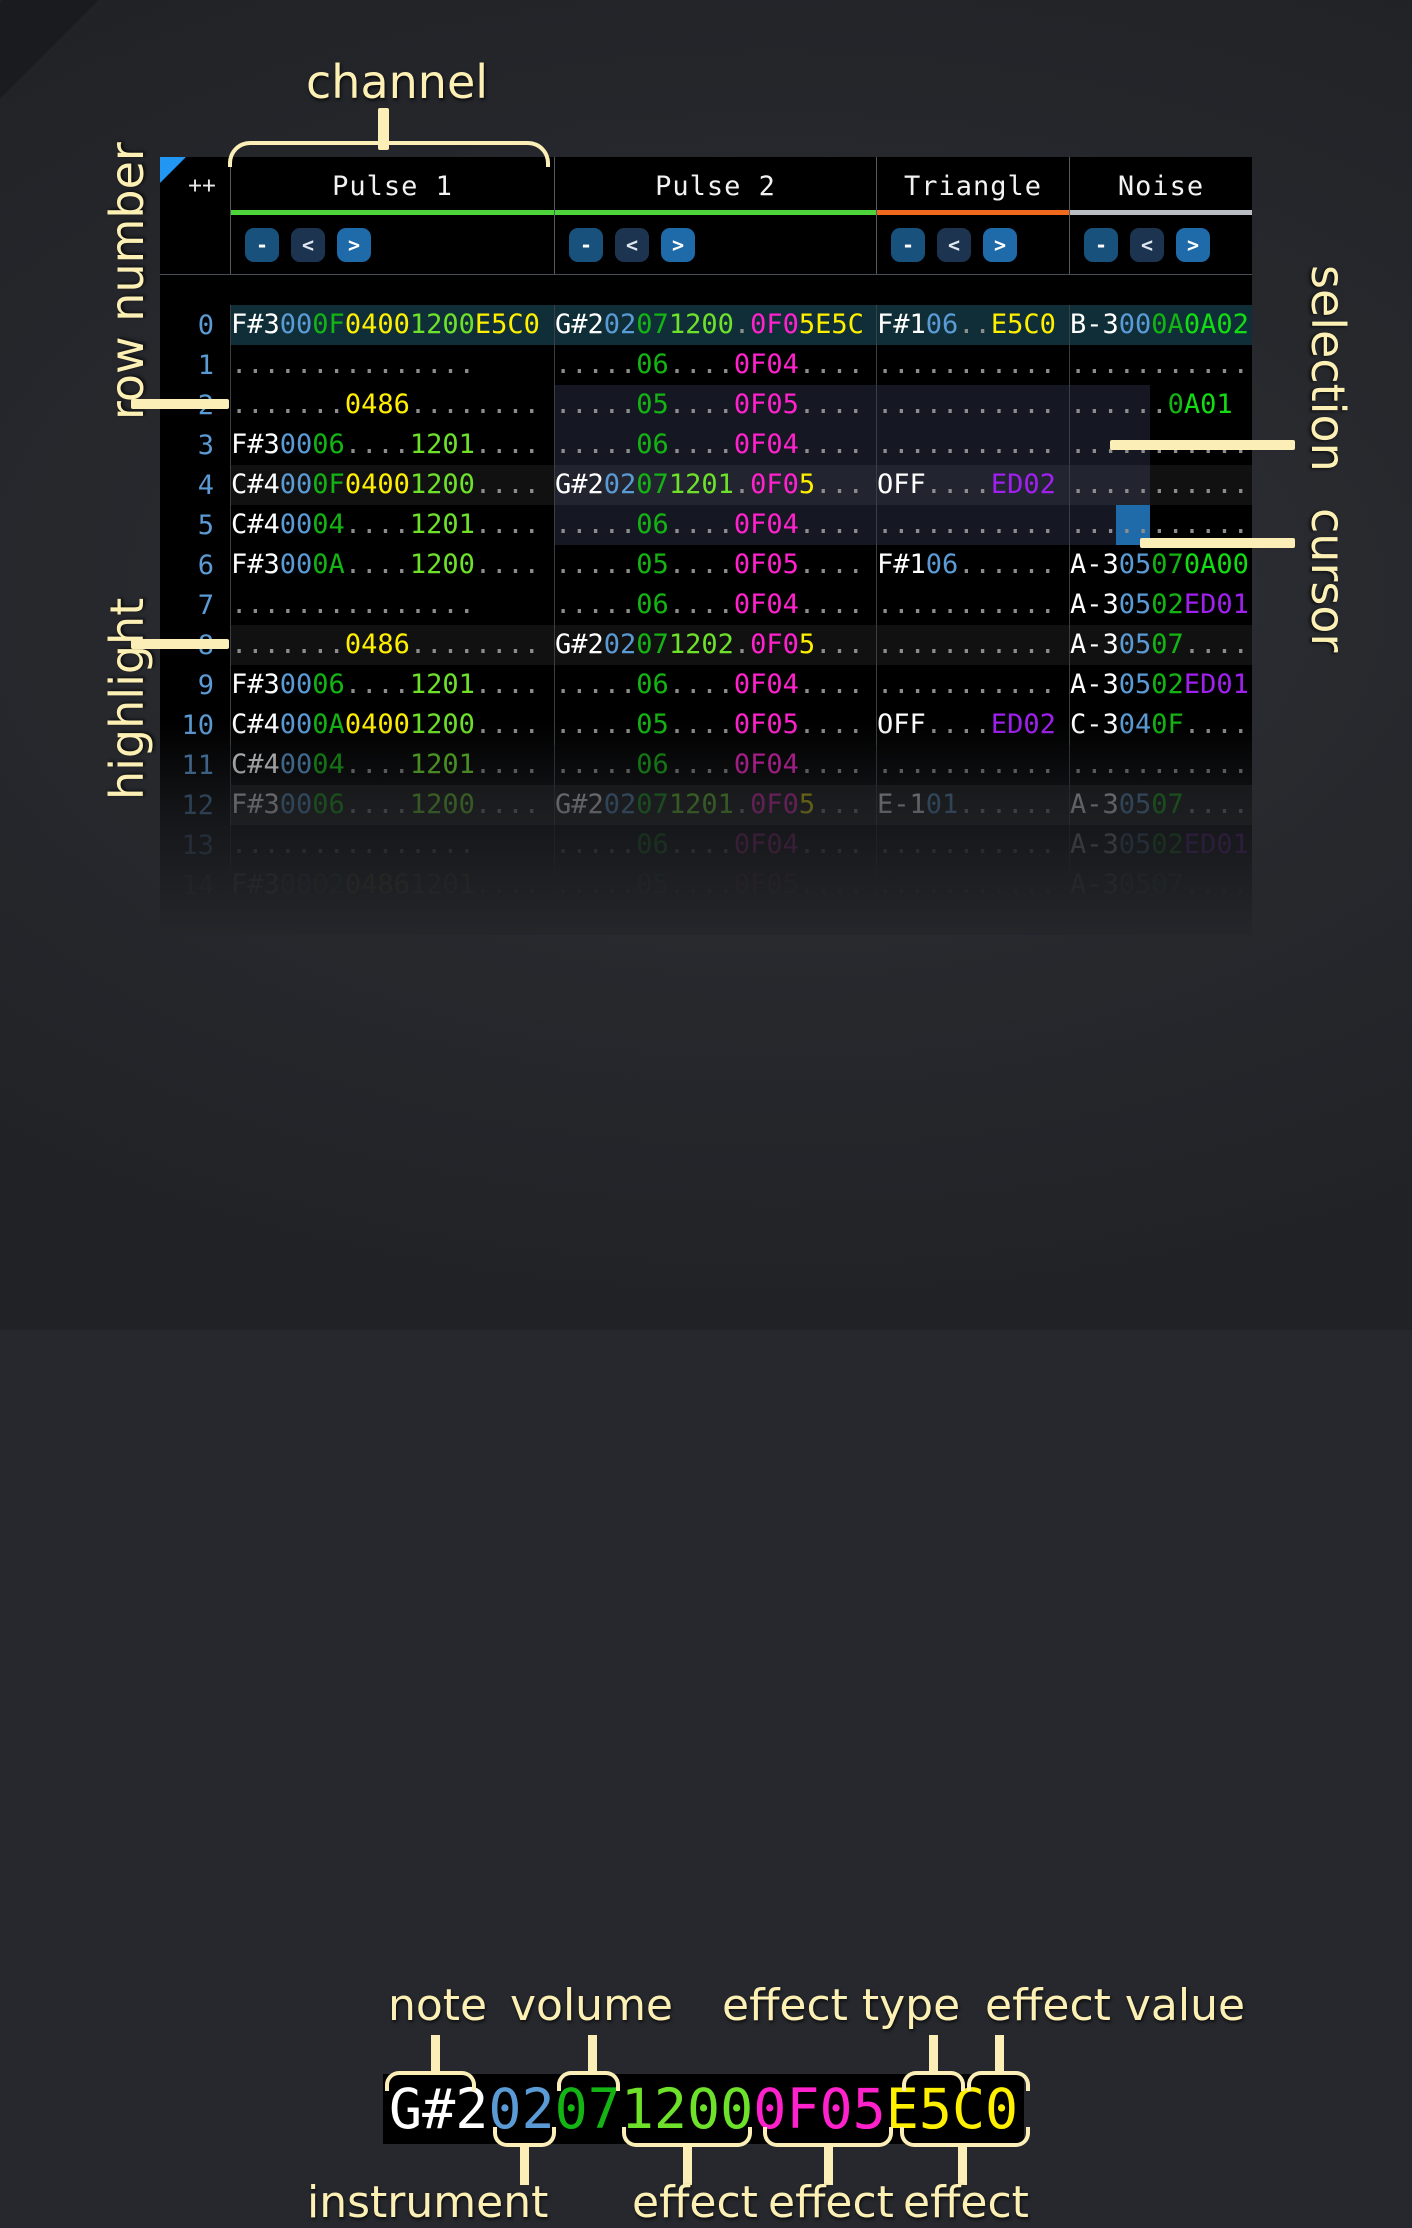 The image size is (1412, 2228). Describe the element at coordinates (195, 186) in the screenshot. I see `row-number-header: ++` at that location.